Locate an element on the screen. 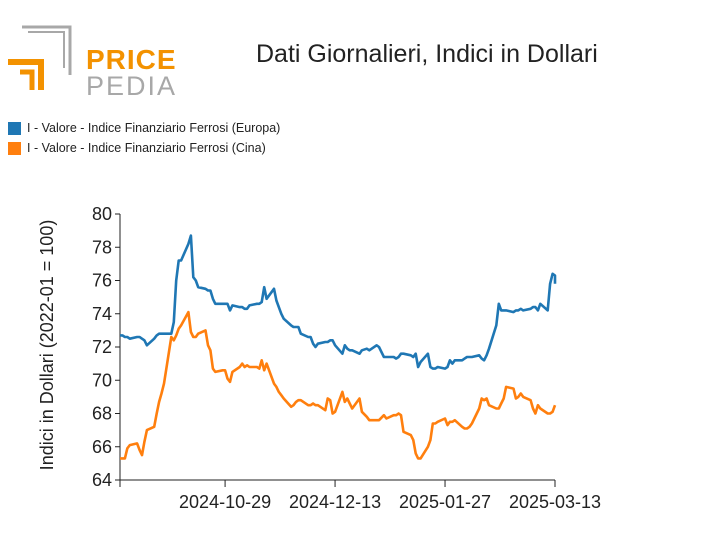  chart-title: Dati Giornalieri, Indici in Dollari is located at coordinates (427, 54).